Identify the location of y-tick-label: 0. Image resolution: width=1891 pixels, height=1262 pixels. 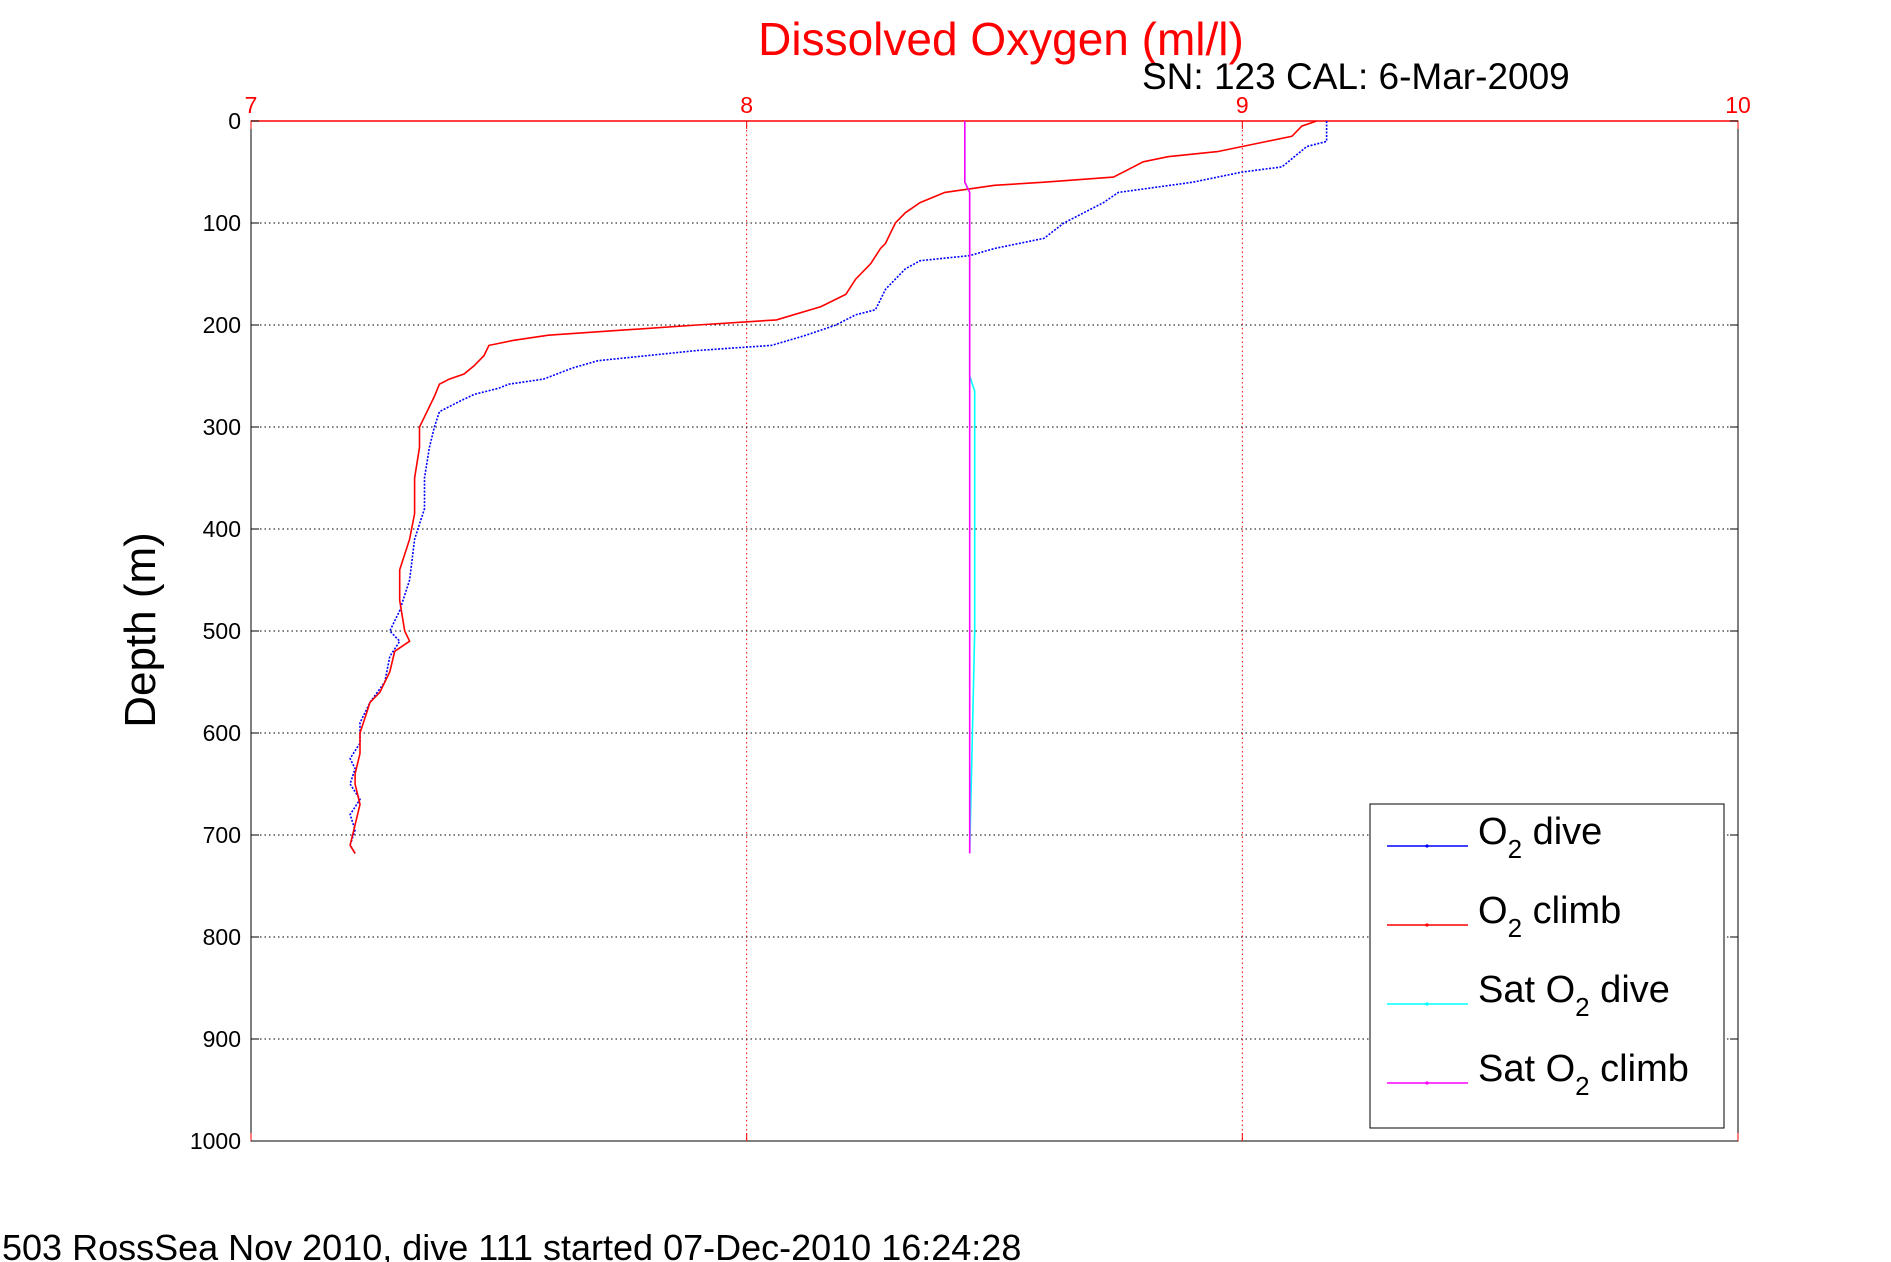
(234, 121).